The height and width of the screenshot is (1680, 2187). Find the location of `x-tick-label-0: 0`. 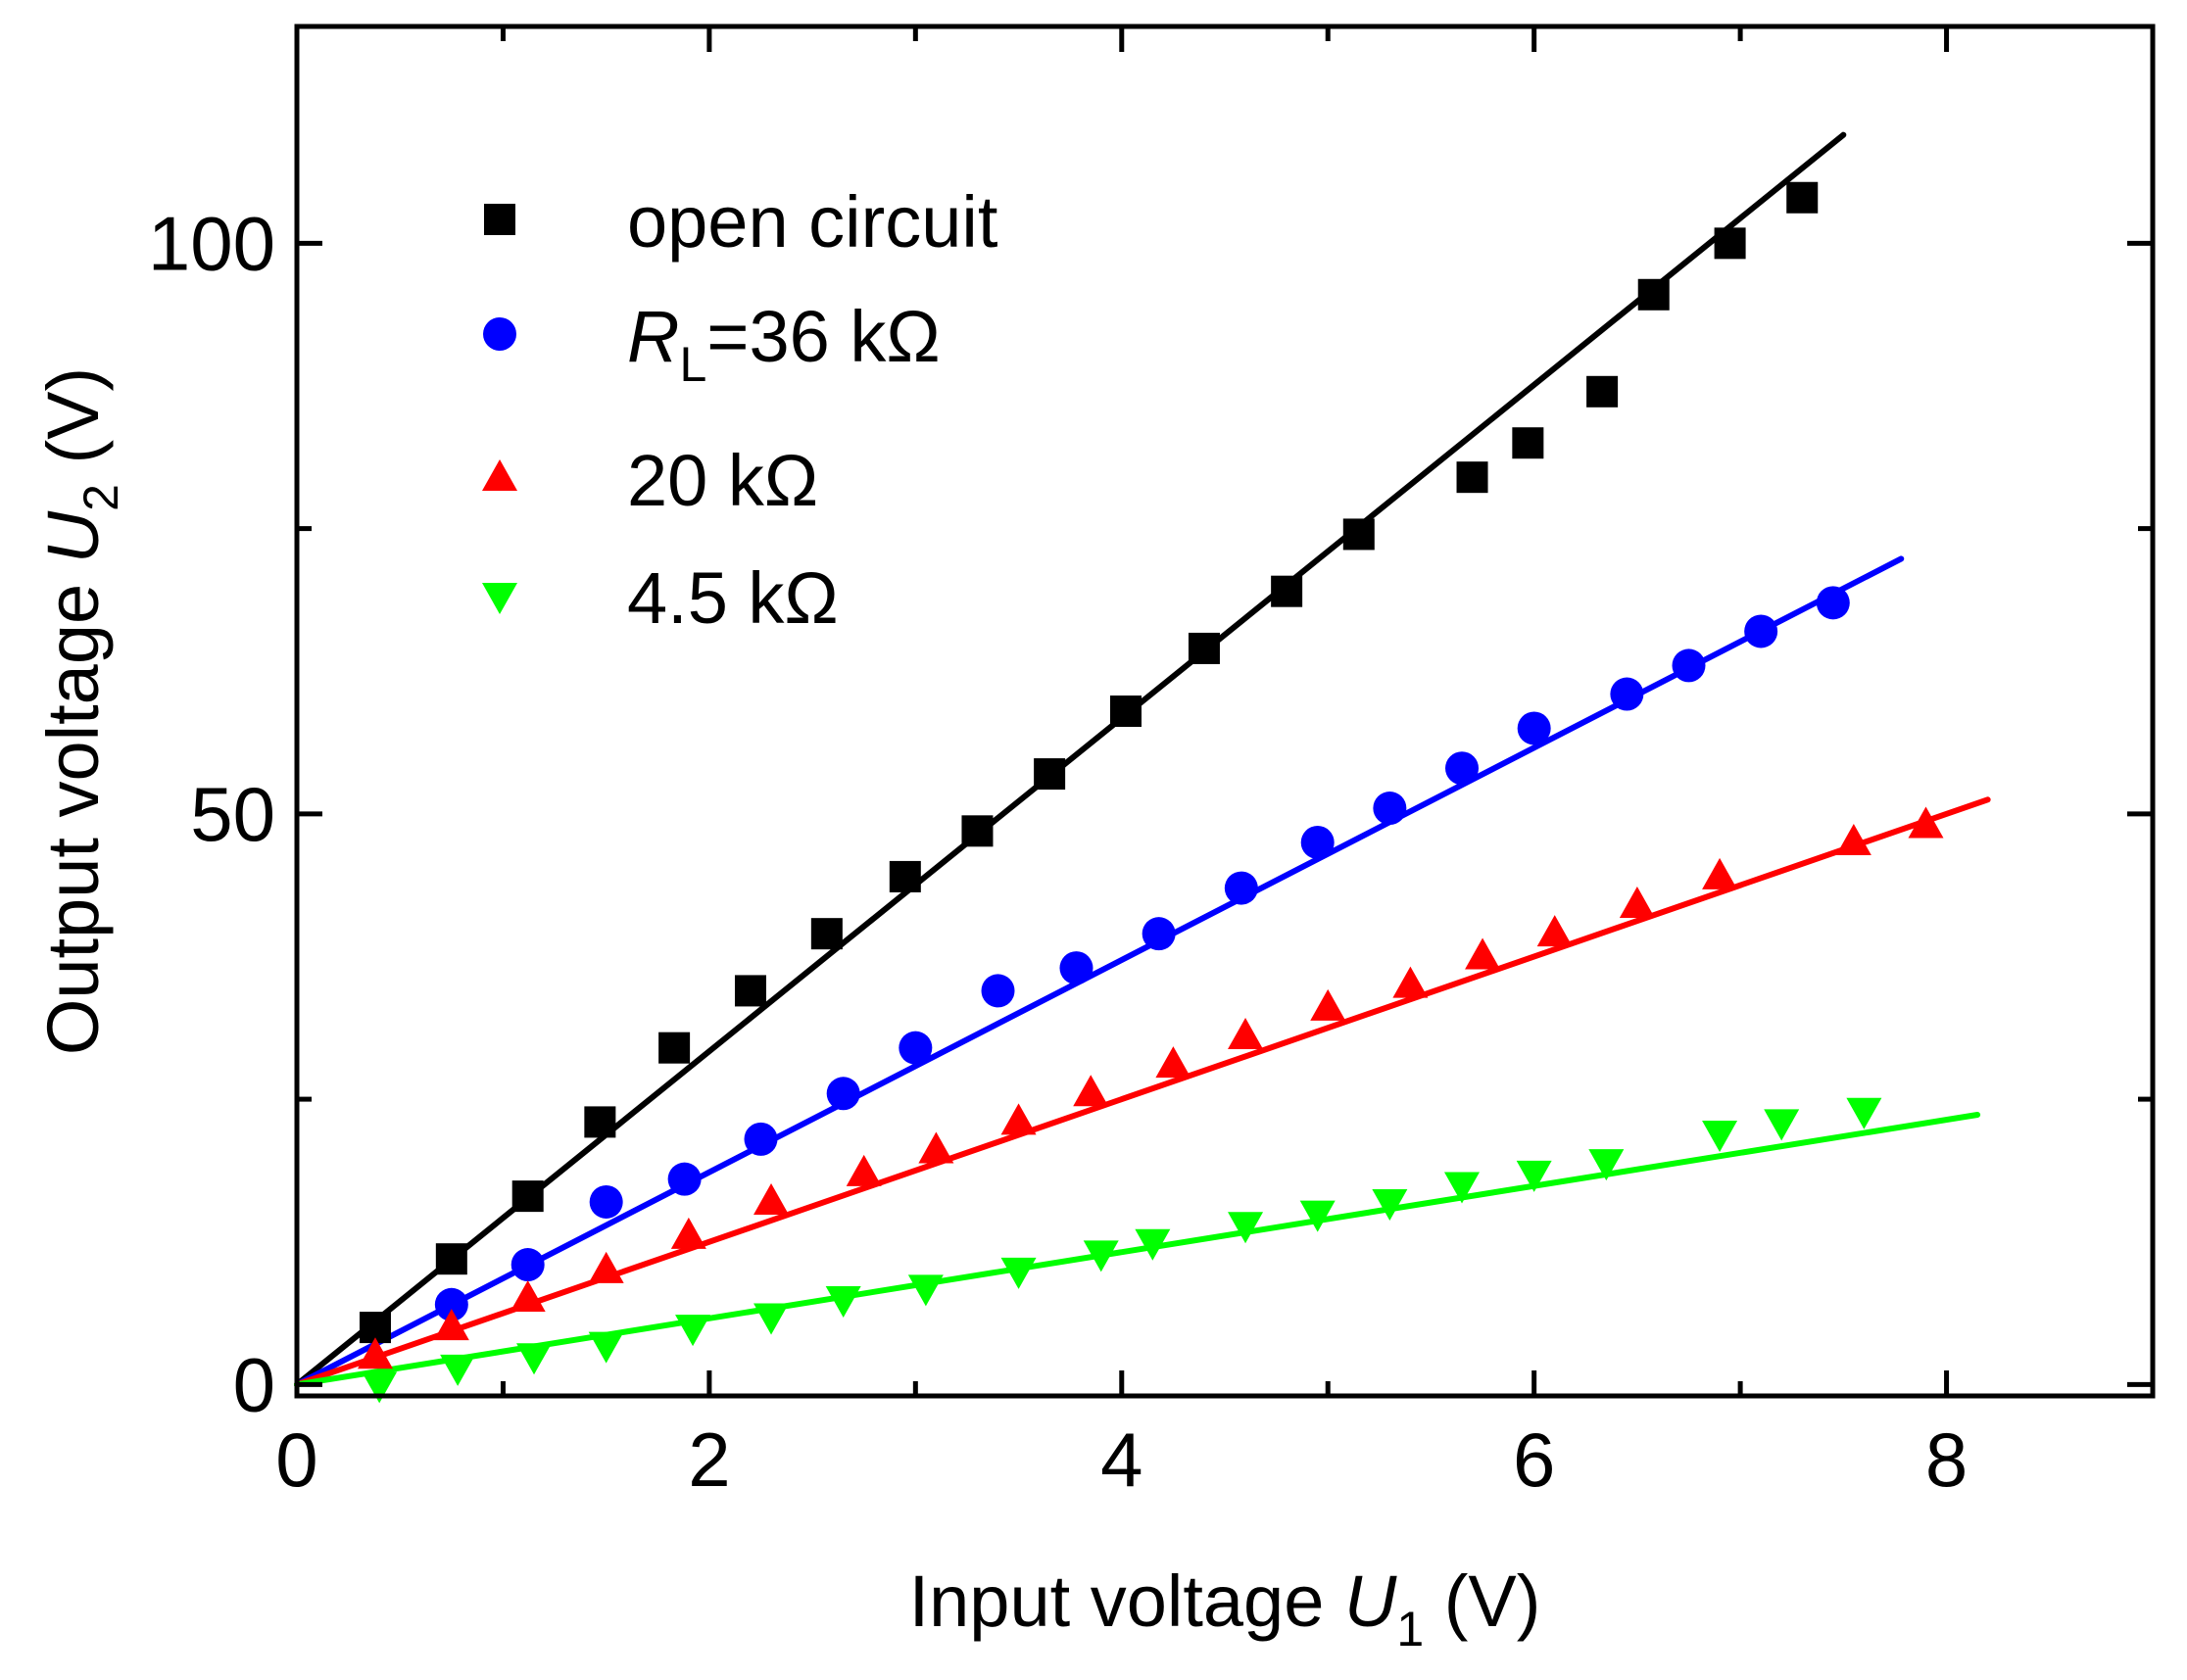

x-tick-label-0: 0 is located at coordinates (296, 1459).